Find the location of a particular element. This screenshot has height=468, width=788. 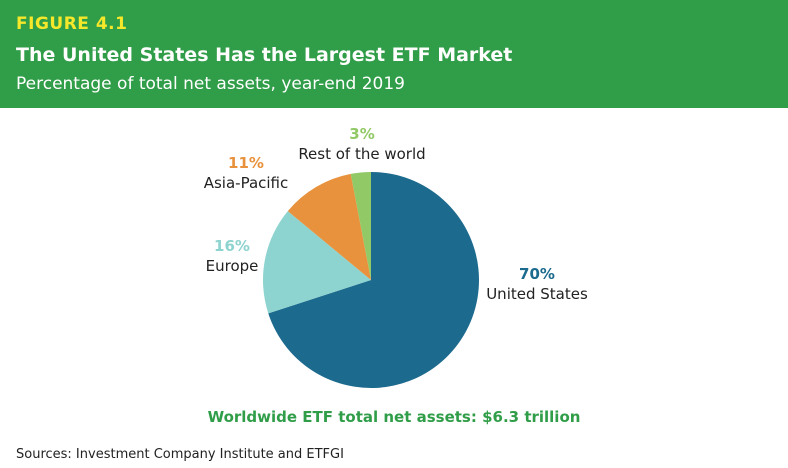

pie-slice-europe is located at coordinates (317, 262).